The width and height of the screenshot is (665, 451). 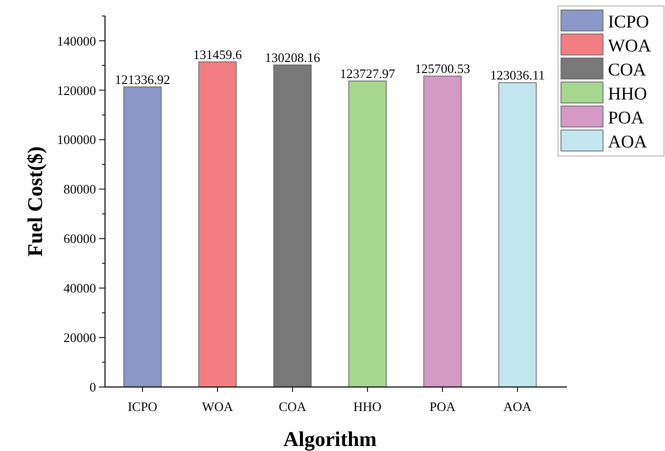 I want to click on y-tick-label: 140000, so click(x=76, y=40).